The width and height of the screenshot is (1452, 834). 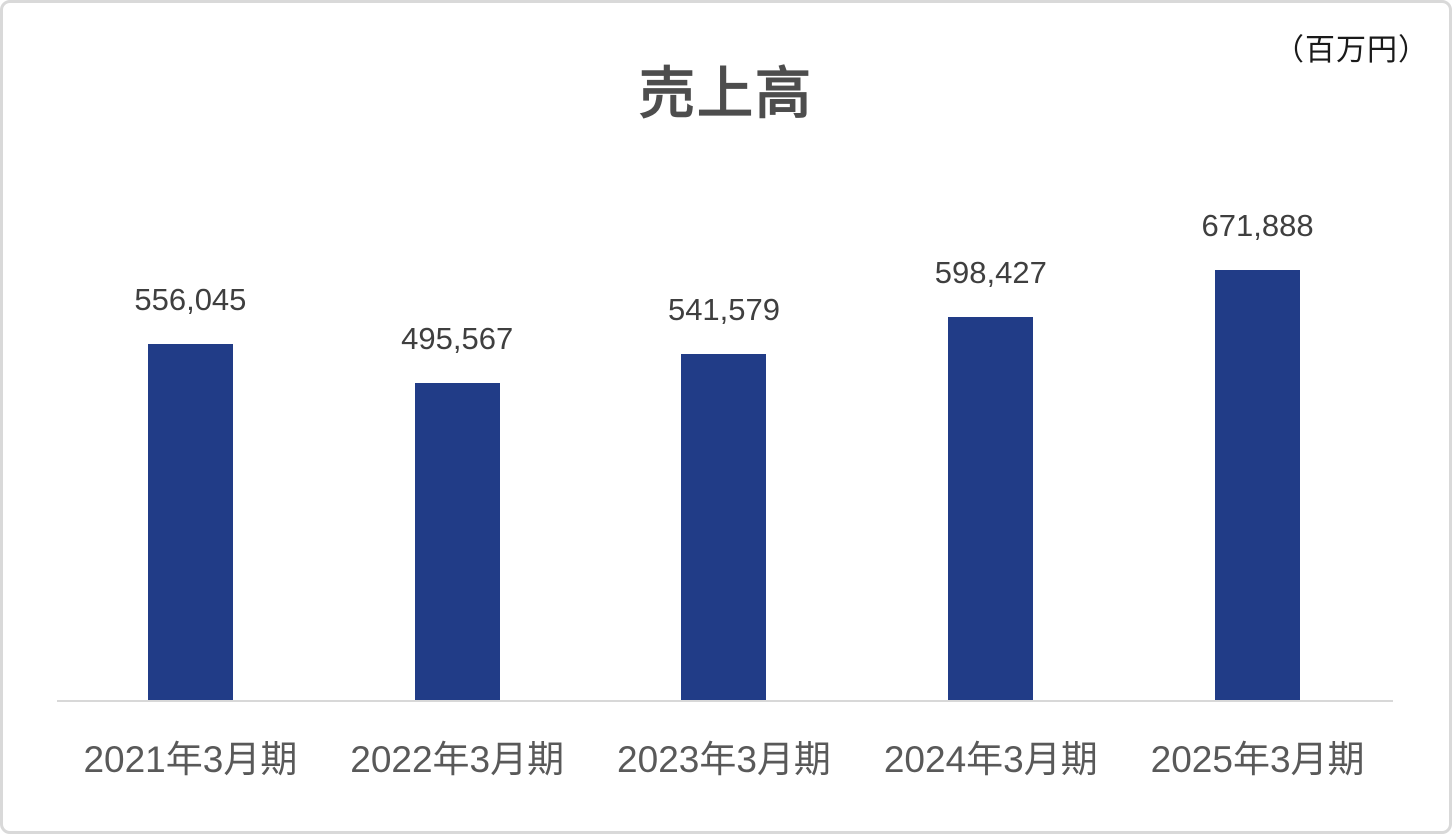 What do you see at coordinates (726, 93) in the screenshot?
I see `chart-title: 売上高` at bounding box center [726, 93].